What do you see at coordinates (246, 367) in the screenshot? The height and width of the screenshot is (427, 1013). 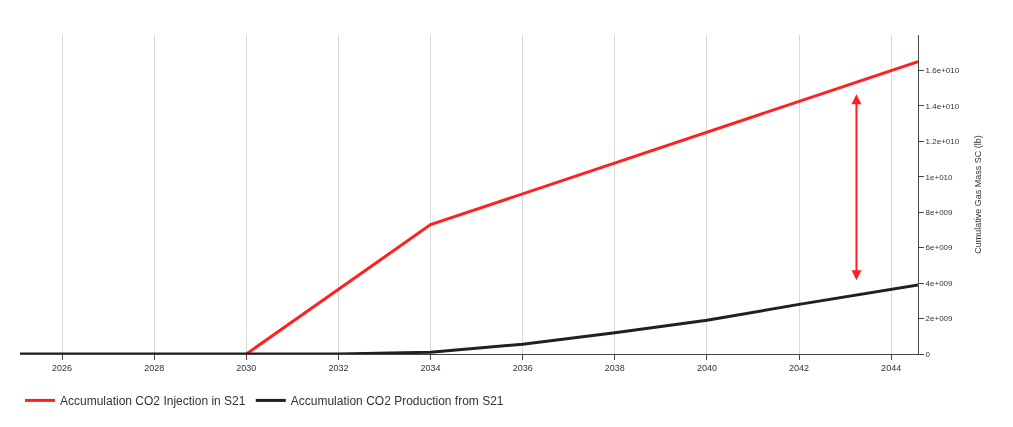 I see `x-tick-label: 2030` at bounding box center [246, 367].